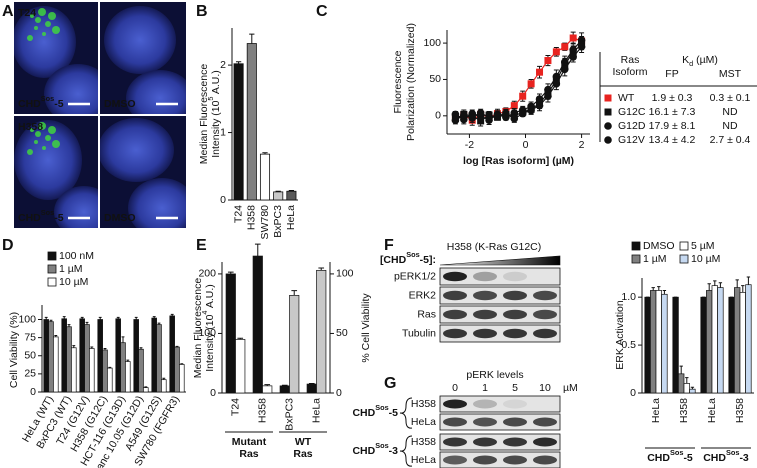  Describe the element at coordinates (412, 254) in the screenshot. I see `dose-label-part: Sos` at that location.